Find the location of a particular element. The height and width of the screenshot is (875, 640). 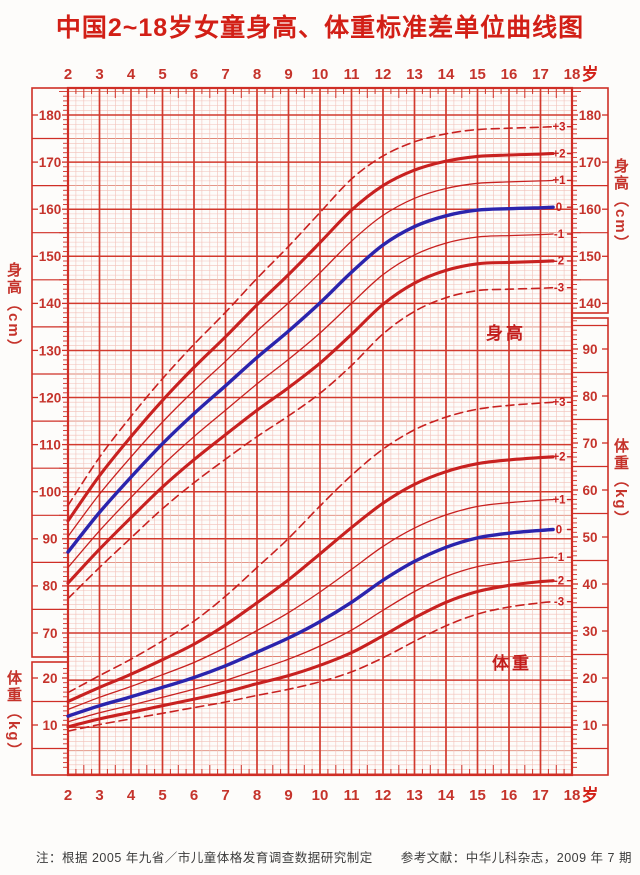

left-height-axis-label: 身高（cm） is located at coordinates (13, 309).